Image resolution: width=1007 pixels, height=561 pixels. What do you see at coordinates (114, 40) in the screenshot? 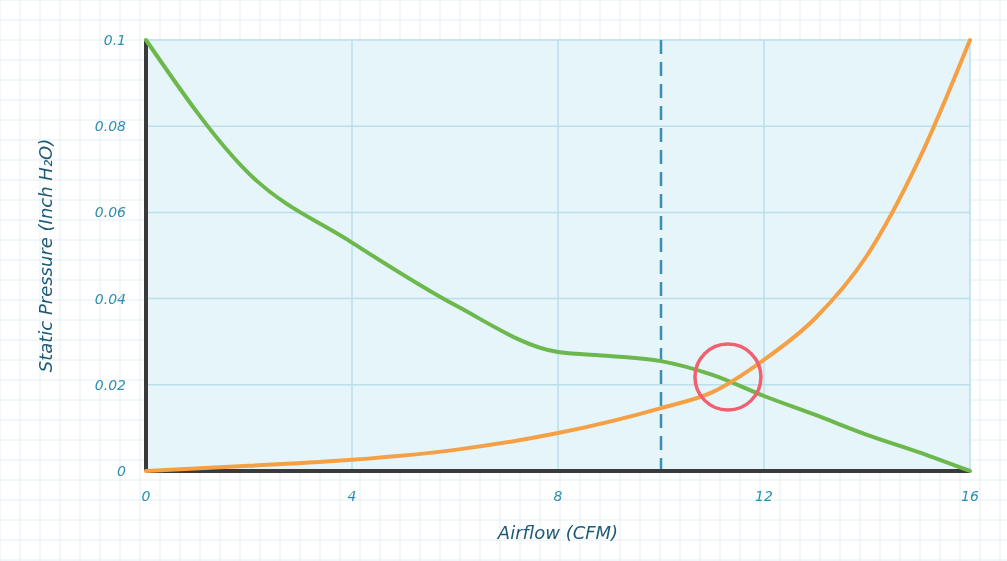
I see `y-tick-label: 0.1` at bounding box center [114, 40].